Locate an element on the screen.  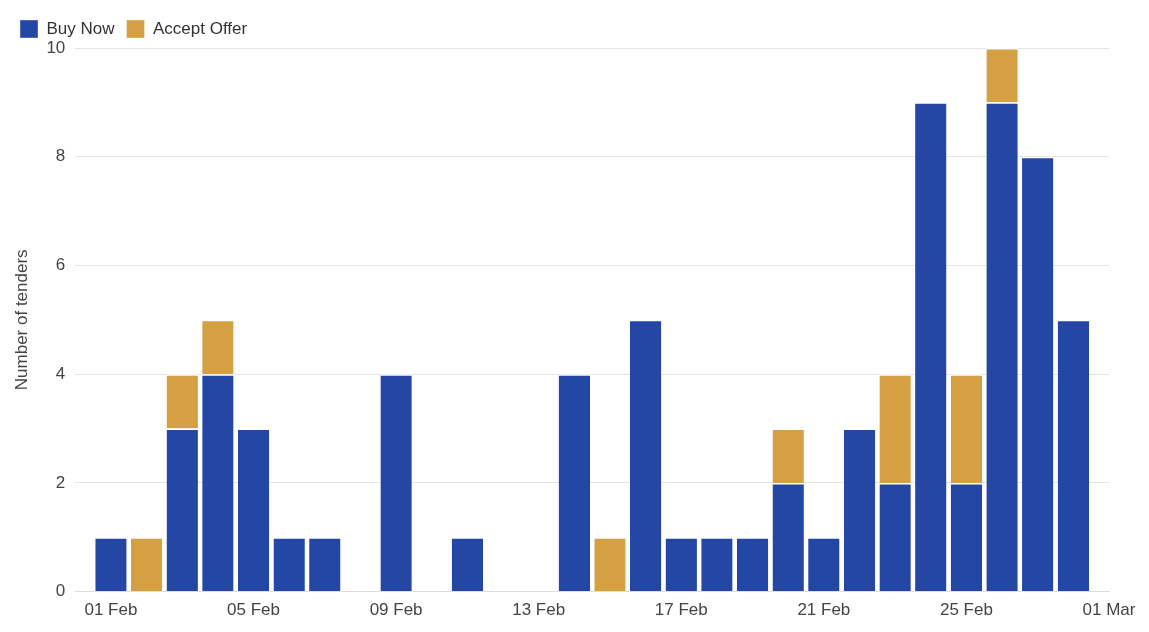
x-tick-label: 01 Mar is located at coordinates (1109, 610).